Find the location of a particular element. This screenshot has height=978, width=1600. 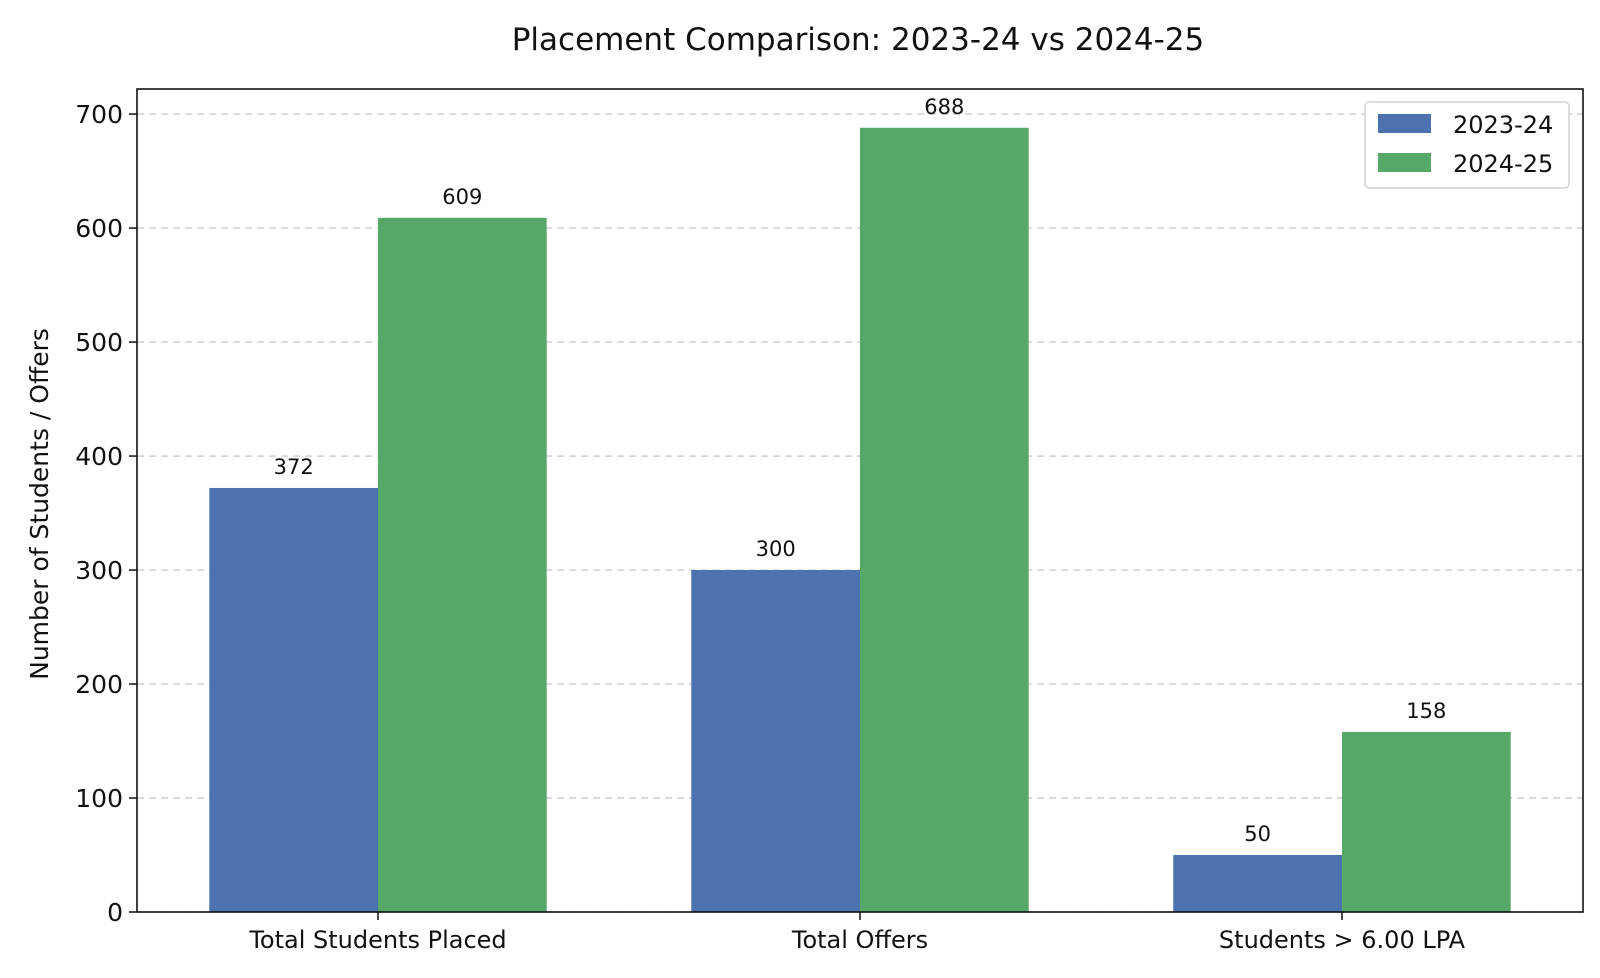

y-tick-label: 300 is located at coordinates (99, 570).